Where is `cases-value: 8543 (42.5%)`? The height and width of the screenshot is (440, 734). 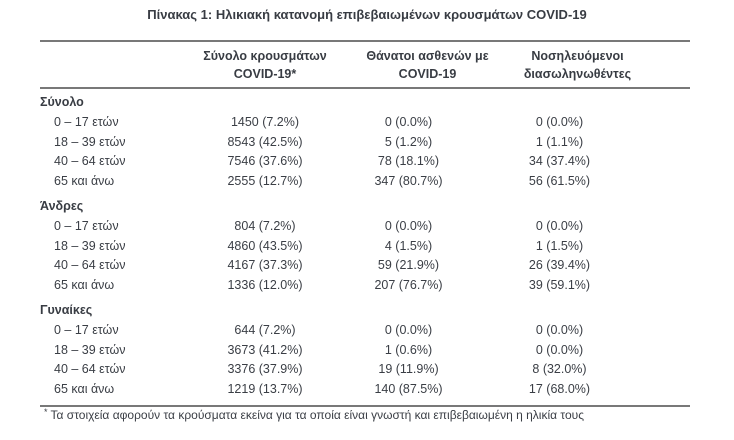
cases-value: 8543 (42.5%) is located at coordinates (265, 141).